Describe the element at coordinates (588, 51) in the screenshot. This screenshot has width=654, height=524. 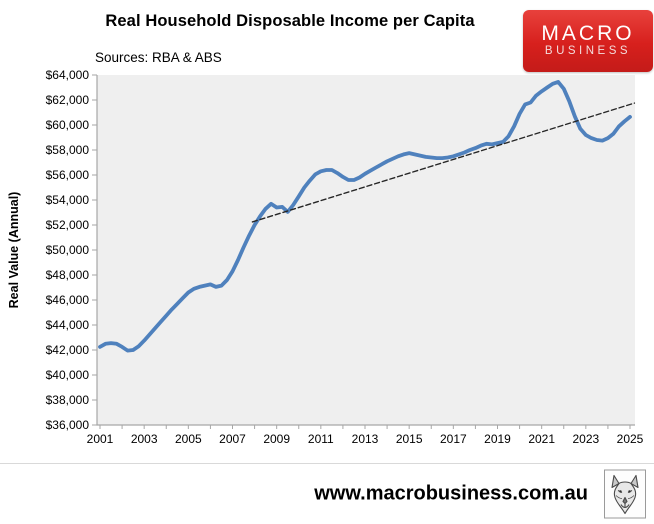
I see `logo-business-text: BUSINESS` at that location.